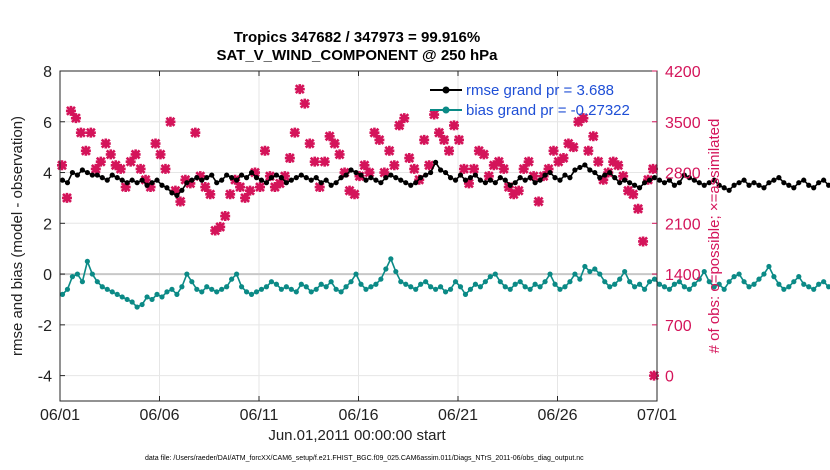 This screenshot has height=470, width=830. What do you see at coordinates (683, 275) in the screenshot?
I see `y2-tick-label: 1400` at bounding box center [683, 275].